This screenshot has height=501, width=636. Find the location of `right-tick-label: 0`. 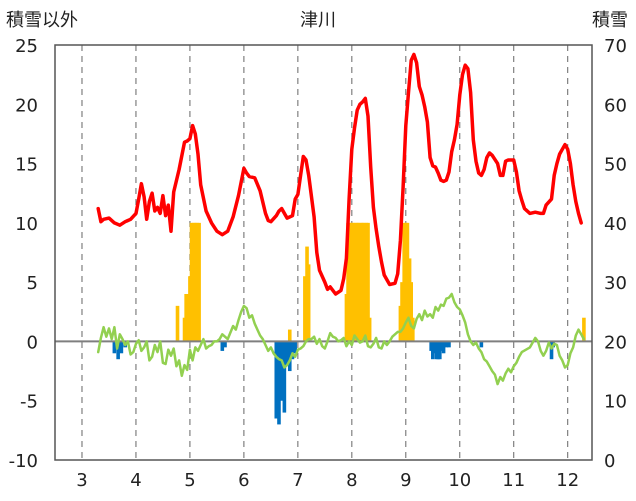

right-tick-label: 0 is located at coordinates (609, 461).